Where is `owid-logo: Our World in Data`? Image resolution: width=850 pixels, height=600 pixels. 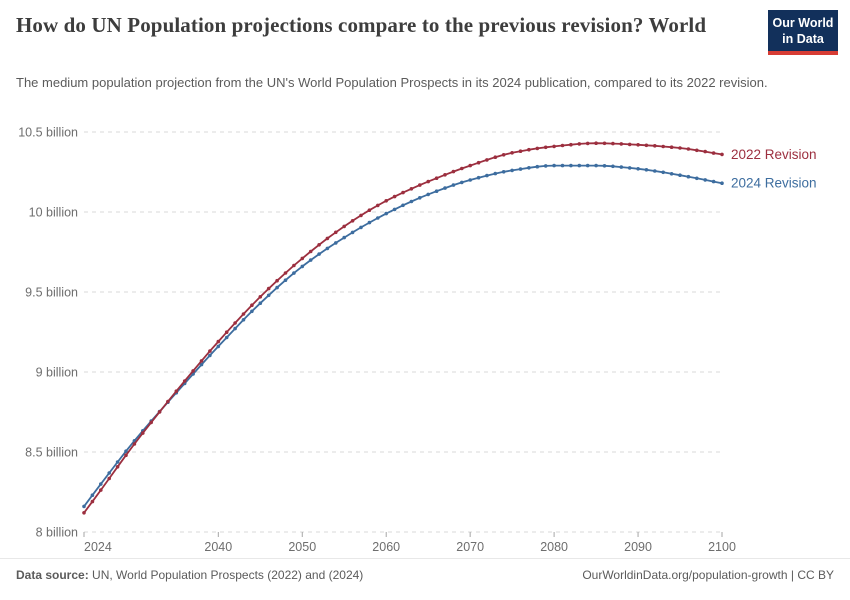
owid-logo: Our World in Data is located at coordinates (803, 32).